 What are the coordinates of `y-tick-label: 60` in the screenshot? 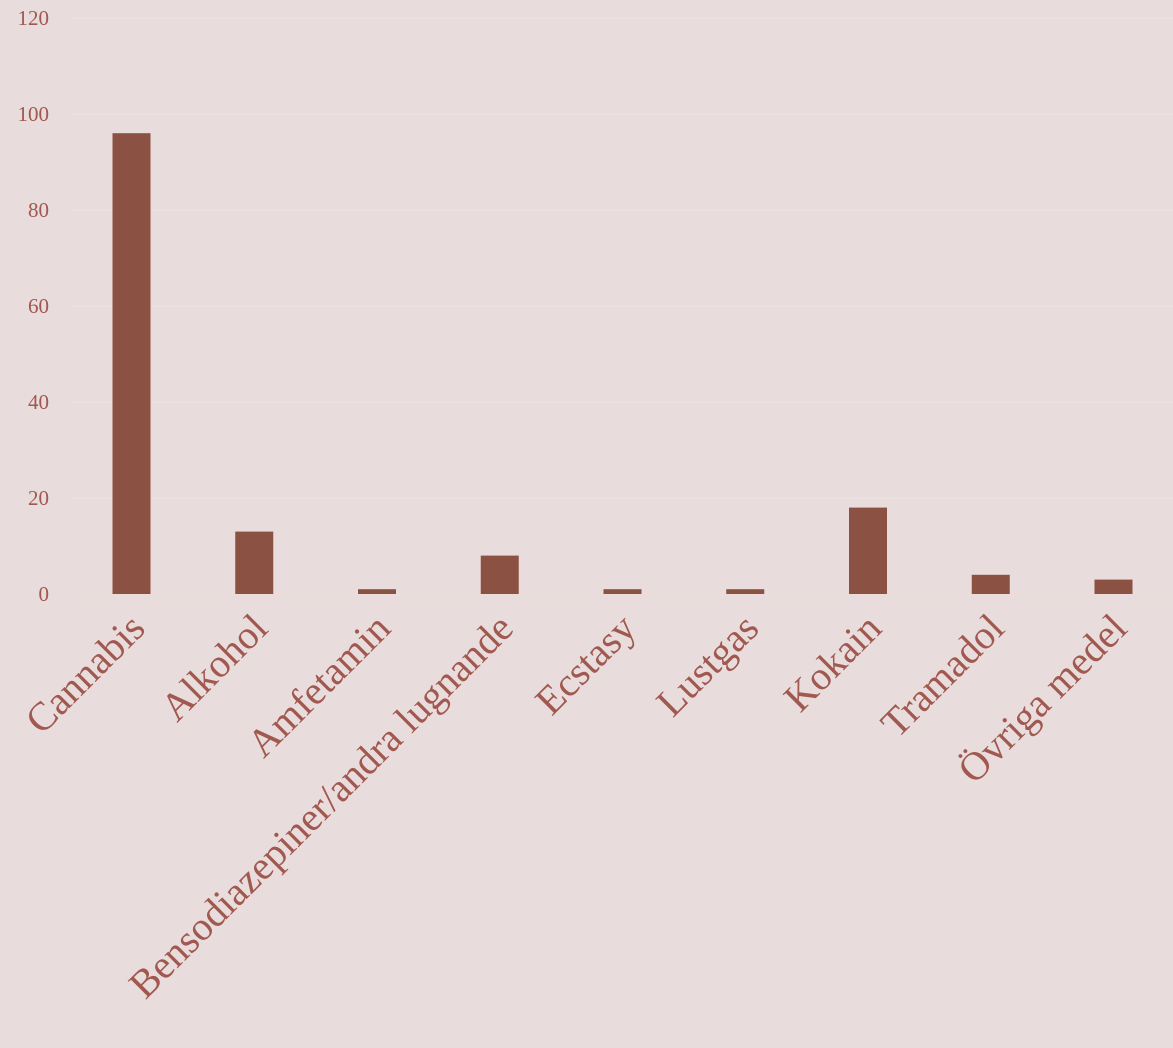 It's located at (38, 306).